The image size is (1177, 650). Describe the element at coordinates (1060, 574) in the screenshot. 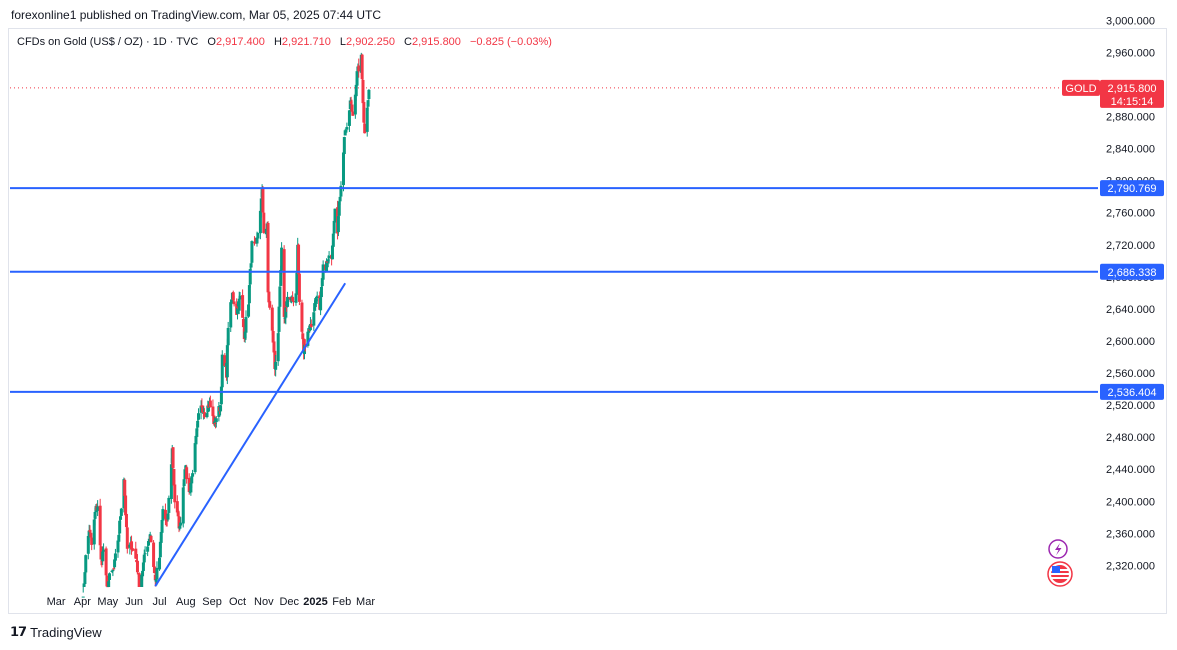

I see `us-flag-icon` at that location.